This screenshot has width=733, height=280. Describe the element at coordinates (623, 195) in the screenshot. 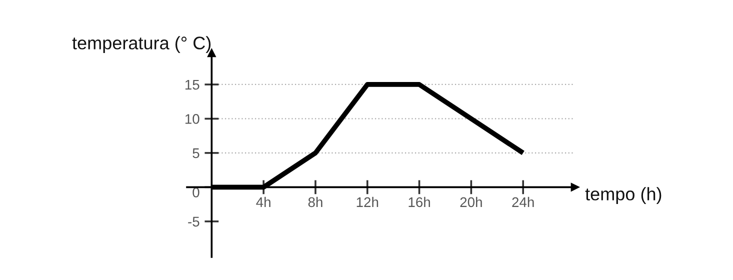

I see `x-axis-title: tempo (h)` at that location.